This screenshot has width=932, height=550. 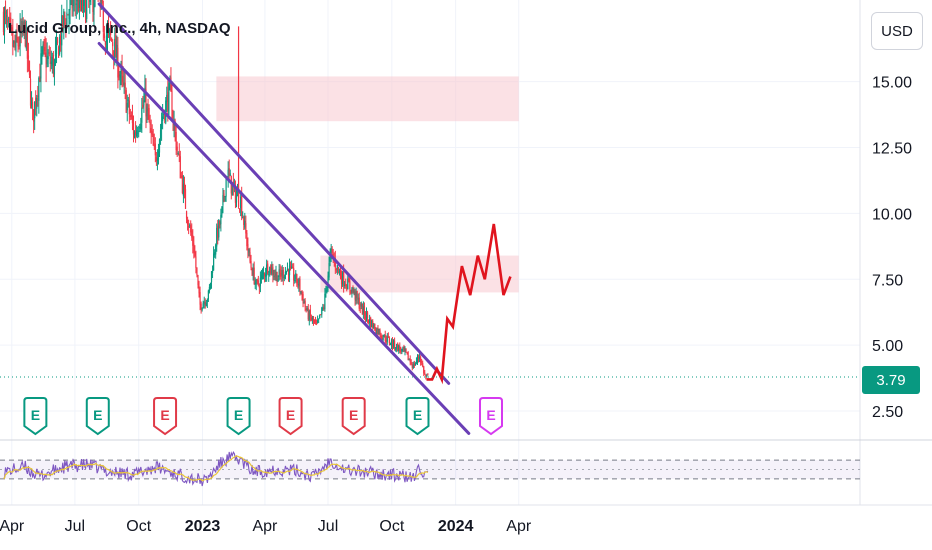 I want to click on price-tick-label: 15.00, so click(x=892, y=83).